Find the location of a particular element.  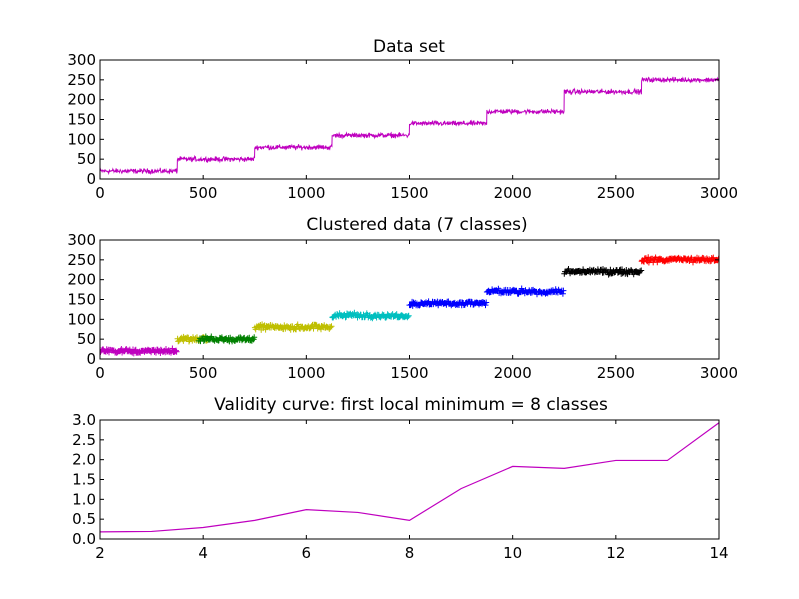

y-tick-label: 1.5 is located at coordinates (84, 480).